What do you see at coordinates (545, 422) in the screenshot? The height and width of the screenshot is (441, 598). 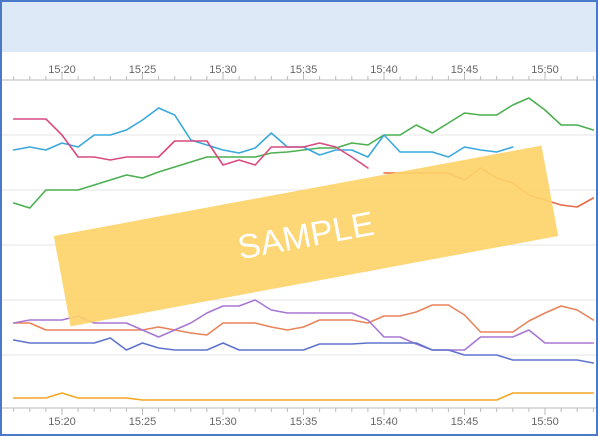 I see `bottom-tick-label: 15:50` at bounding box center [545, 422].